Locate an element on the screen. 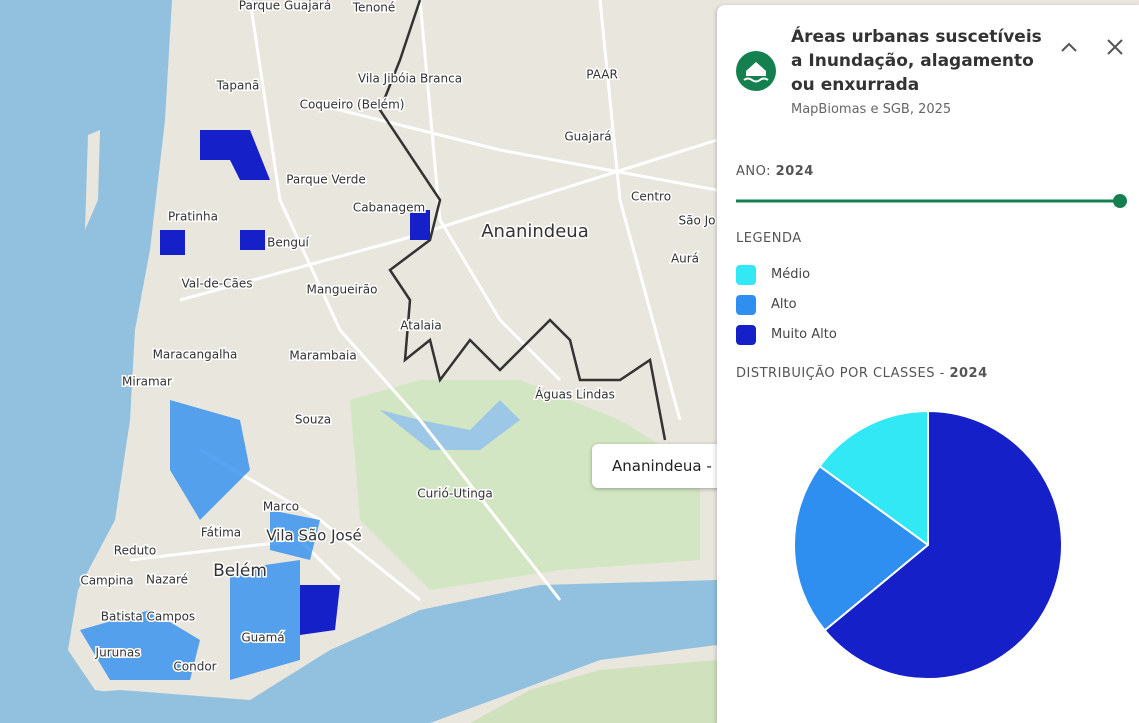 The width and height of the screenshot is (1139, 723). map-label: Val-de-Cães is located at coordinates (217, 284).